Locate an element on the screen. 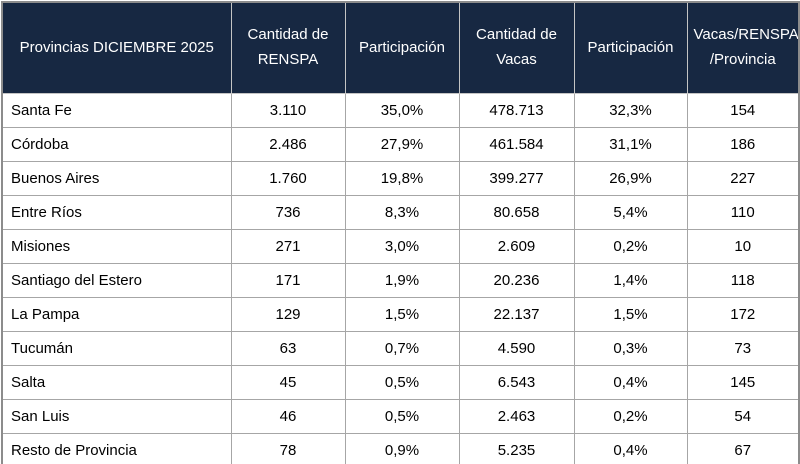 The height and width of the screenshot is (464, 800). value-cell: 129 is located at coordinates (288, 314).